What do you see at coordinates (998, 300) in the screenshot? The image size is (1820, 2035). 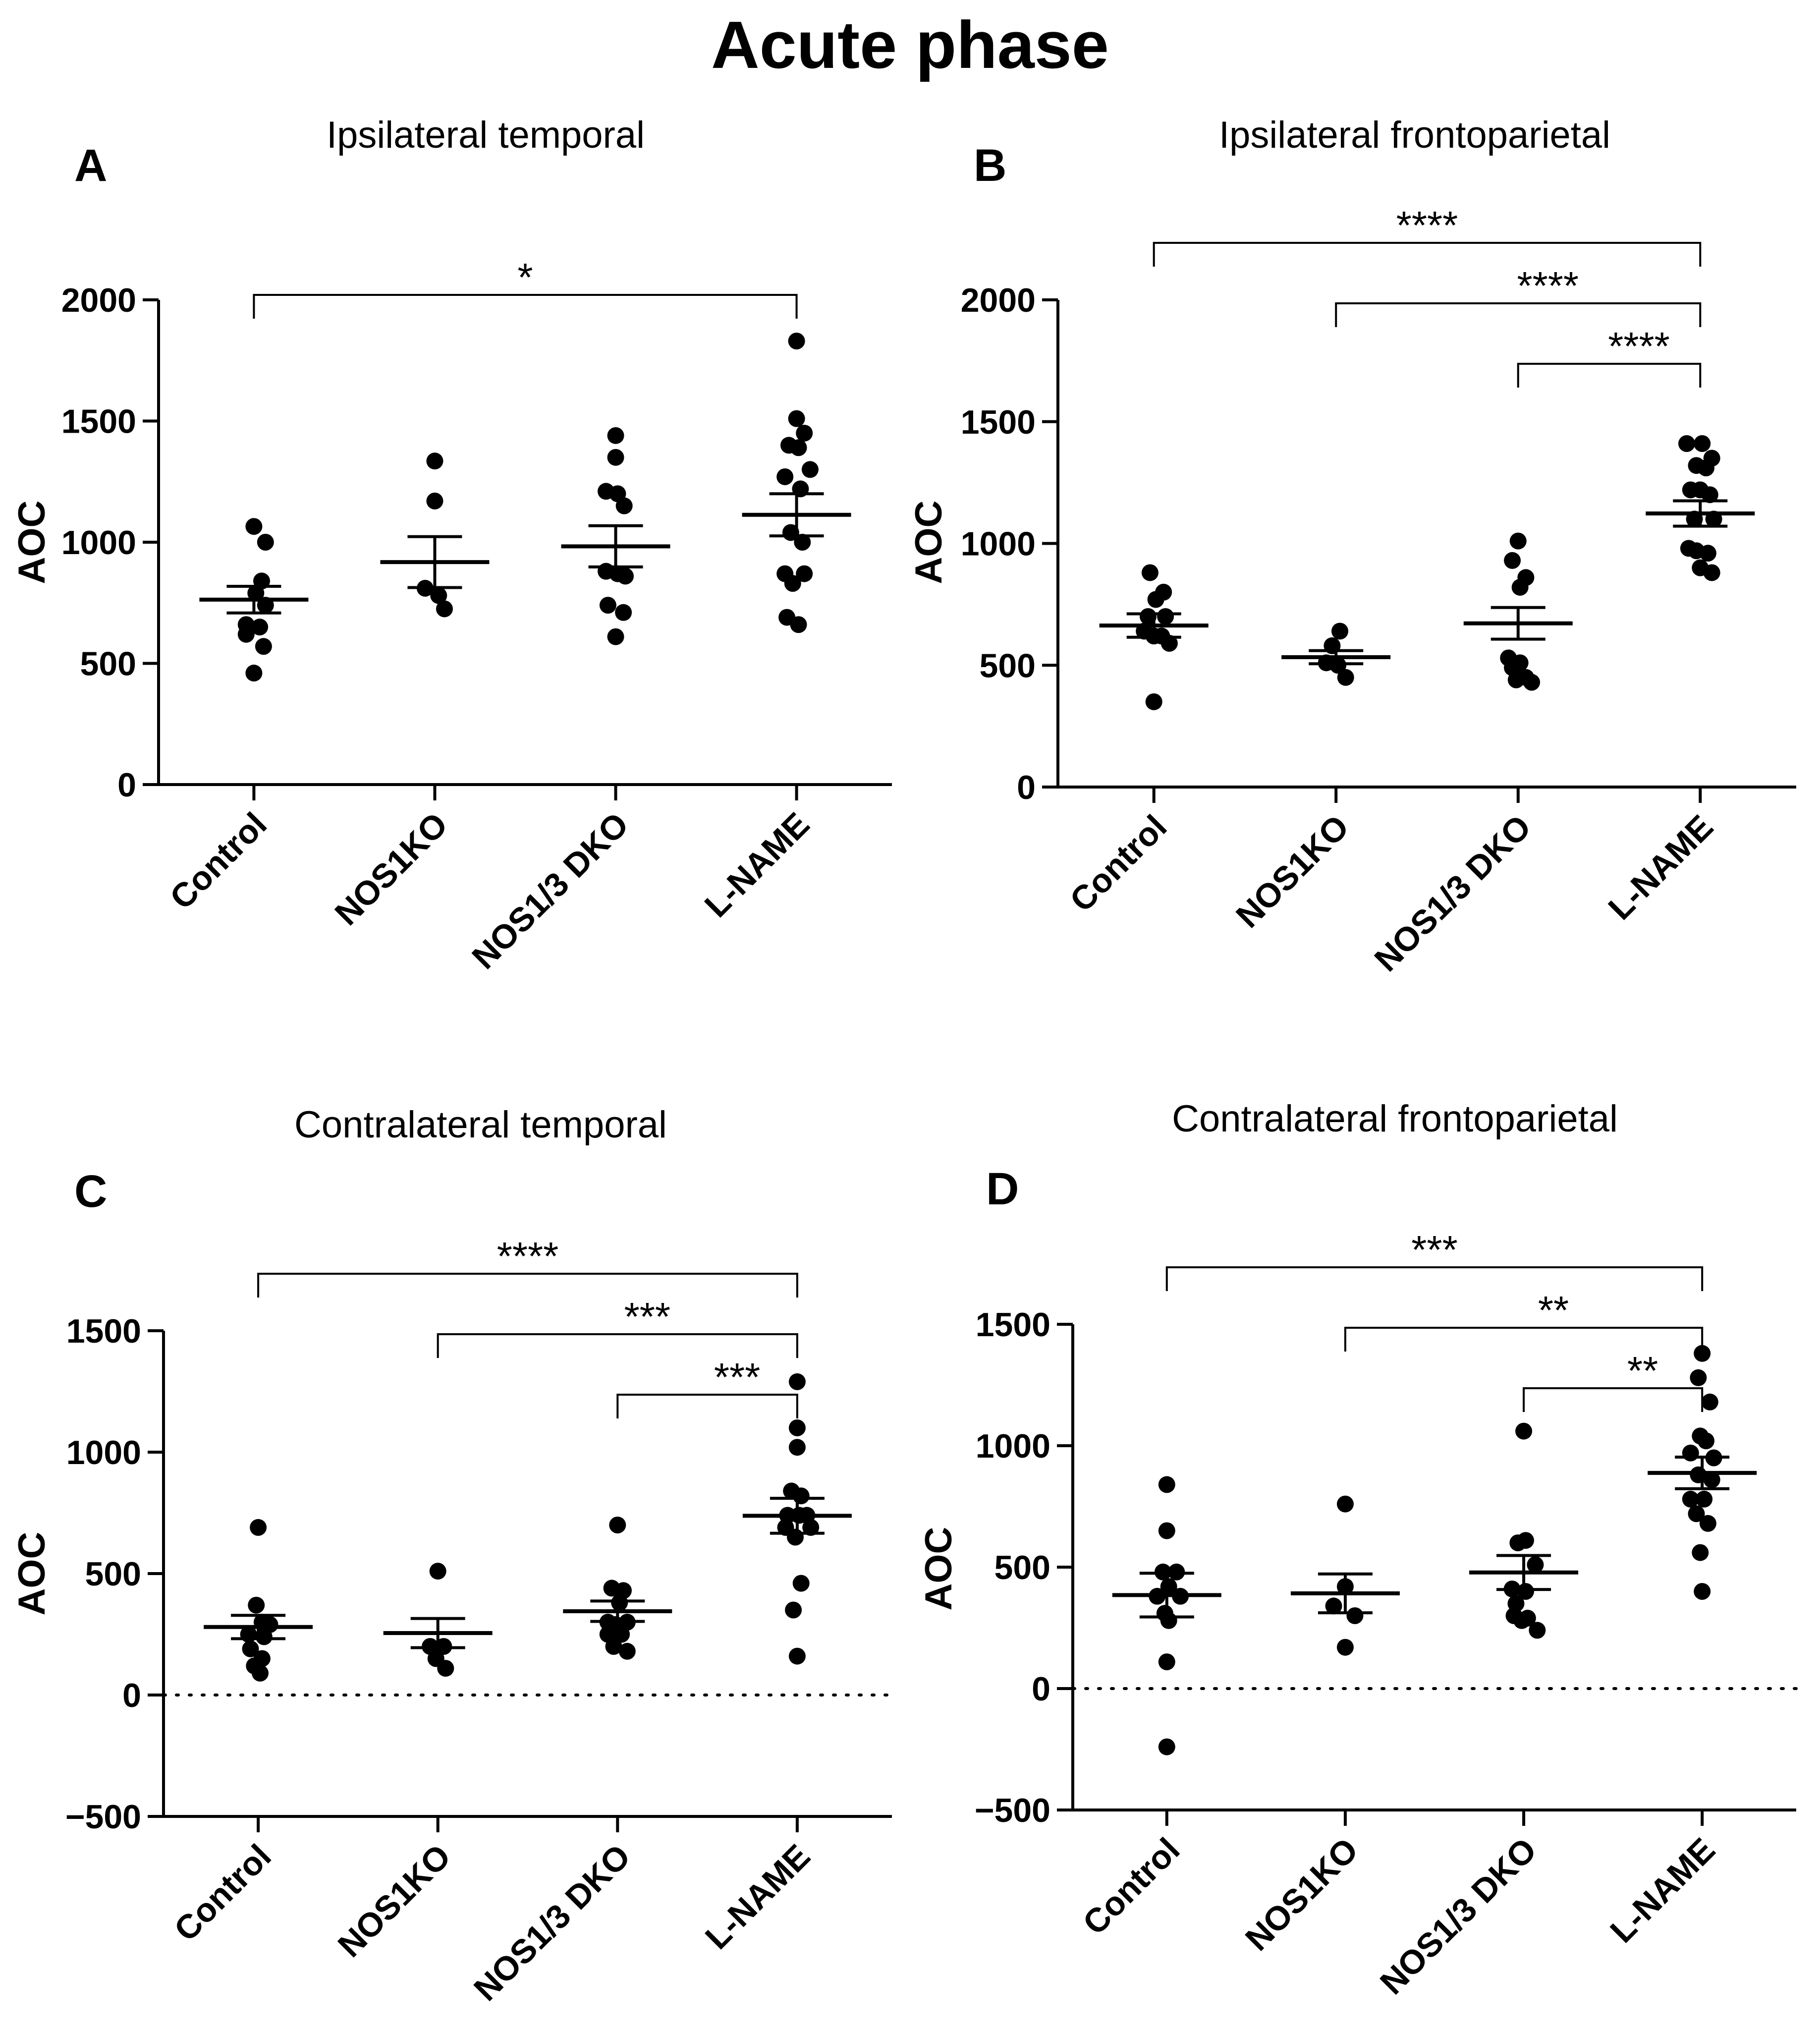 I see `y-tick-label: 2000` at bounding box center [998, 300].